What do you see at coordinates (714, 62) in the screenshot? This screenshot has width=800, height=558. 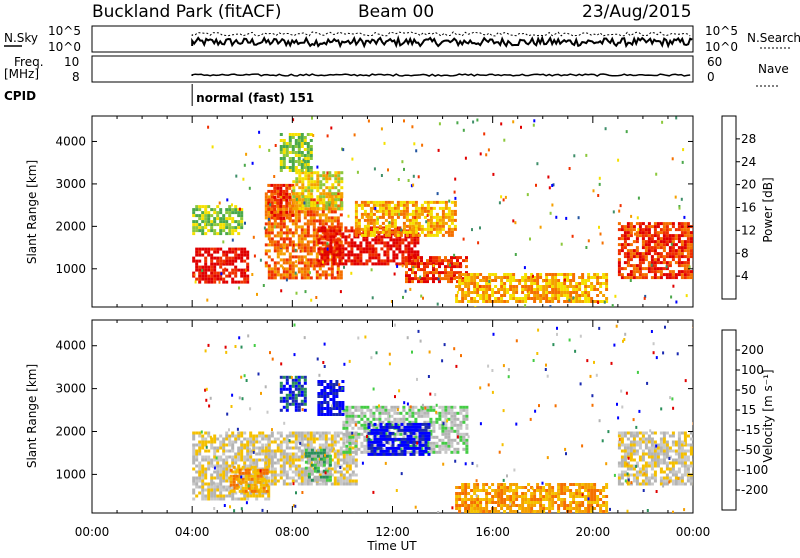 I see `nave-tick-top: 60` at bounding box center [714, 62].